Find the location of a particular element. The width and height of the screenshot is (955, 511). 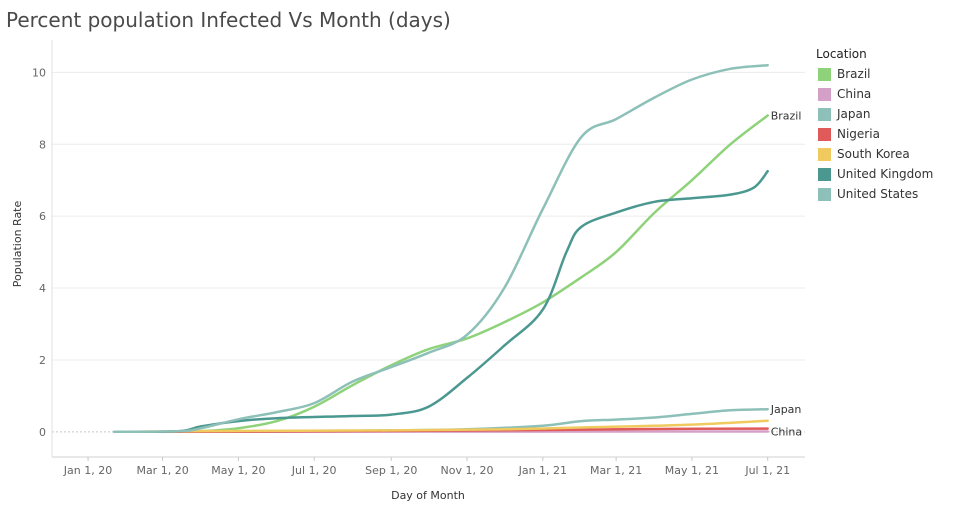

series-line-south-korea is located at coordinates (440, 426).